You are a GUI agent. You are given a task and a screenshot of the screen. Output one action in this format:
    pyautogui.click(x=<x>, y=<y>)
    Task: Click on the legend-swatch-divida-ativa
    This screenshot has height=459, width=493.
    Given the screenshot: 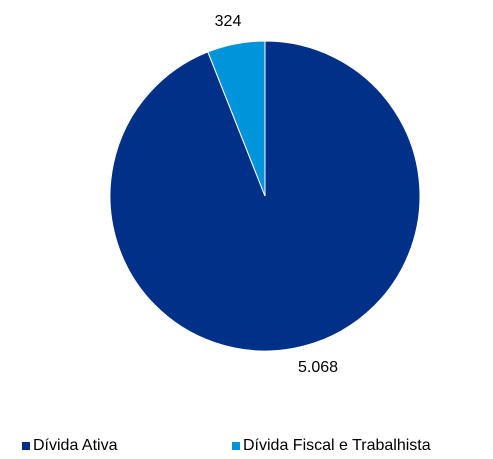 What is the action you would take?
    pyautogui.click(x=26, y=446)
    